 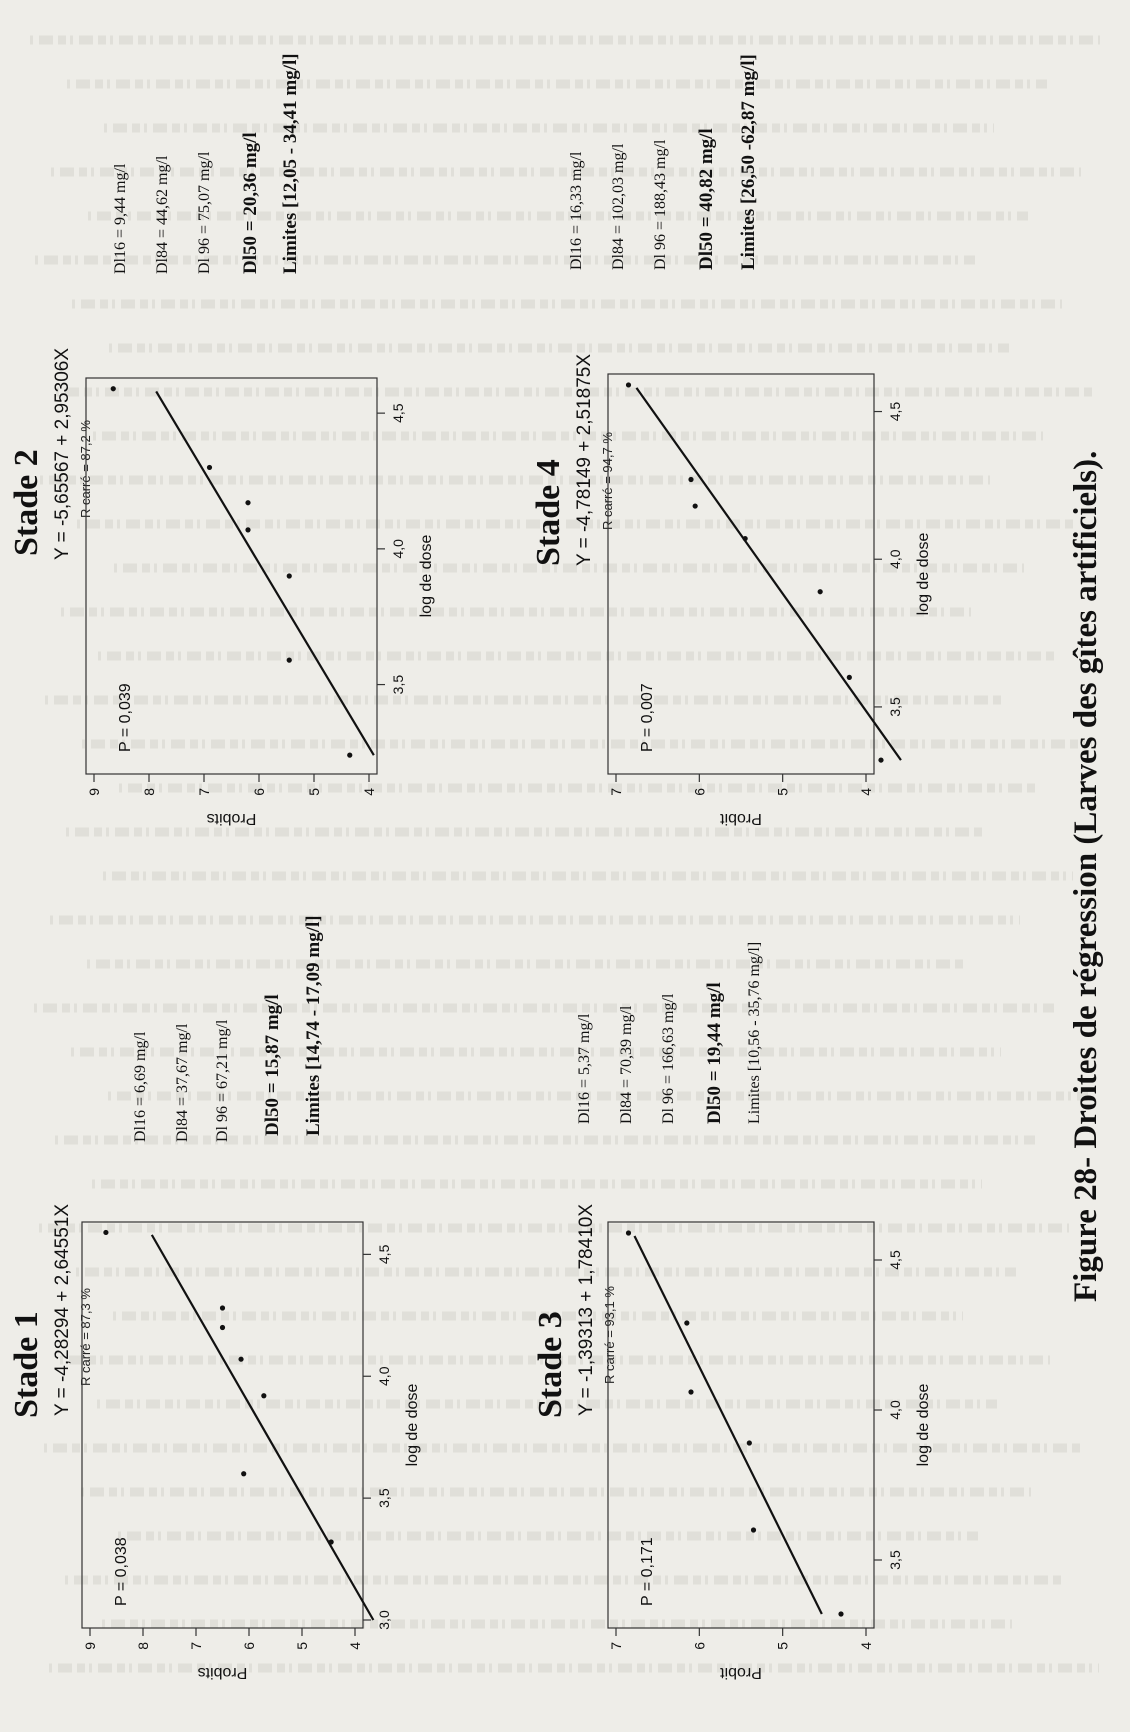 What do you see at coordinates (714, 1053) in the screenshot?
I see `stat-line: Dl50 = 19,44 mg/l` at bounding box center [714, 1053].